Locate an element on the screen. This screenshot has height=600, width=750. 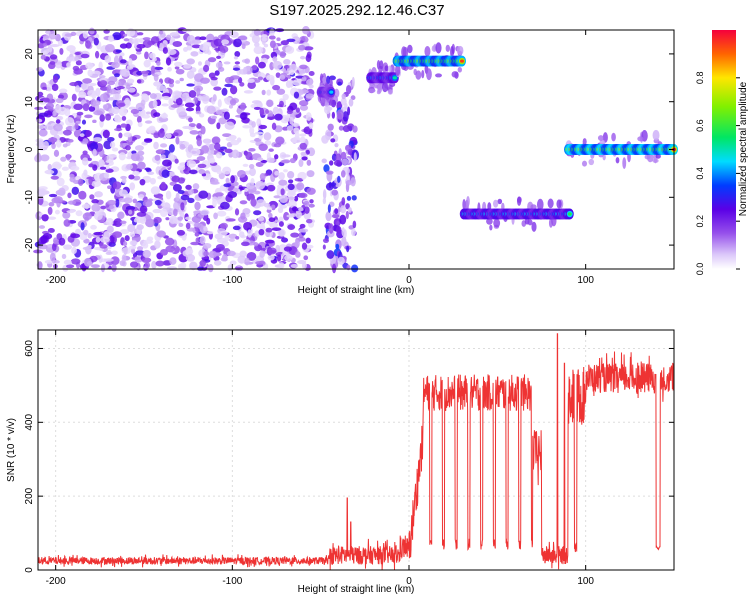
snr-x-tick-label: 0 is located at coordinates (409, 581).